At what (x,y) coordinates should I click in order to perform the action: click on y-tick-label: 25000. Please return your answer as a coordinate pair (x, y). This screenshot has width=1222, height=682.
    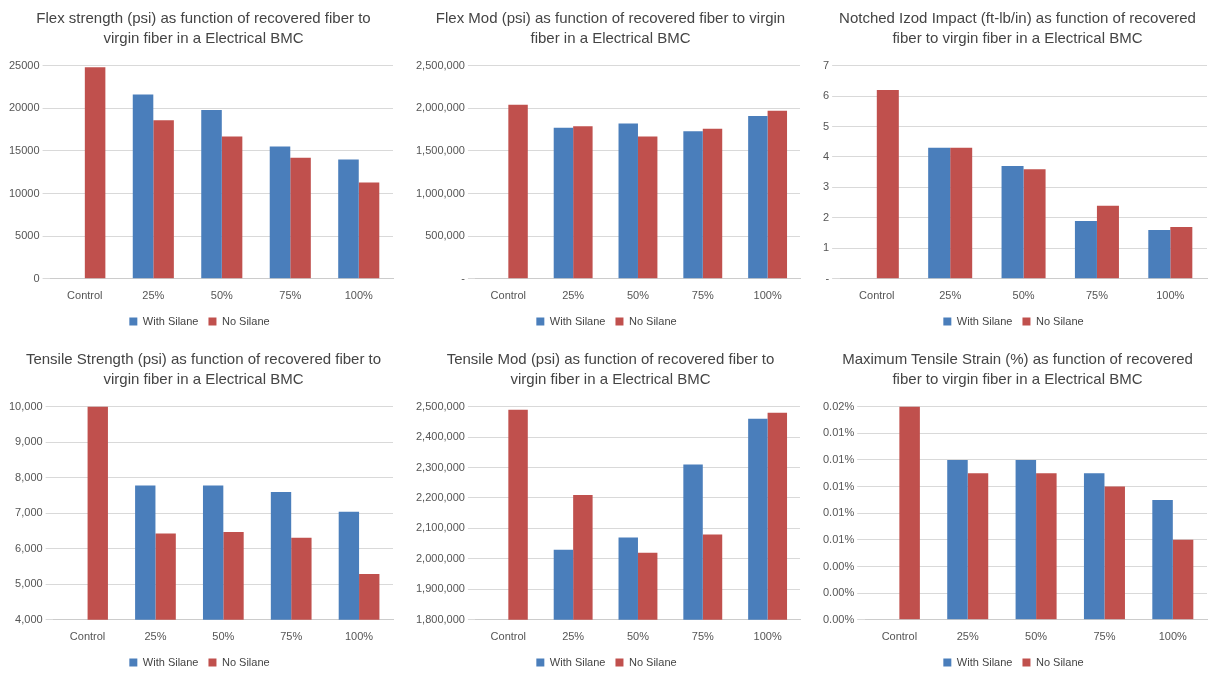
    Looking at the image, I should click on (24, 64).